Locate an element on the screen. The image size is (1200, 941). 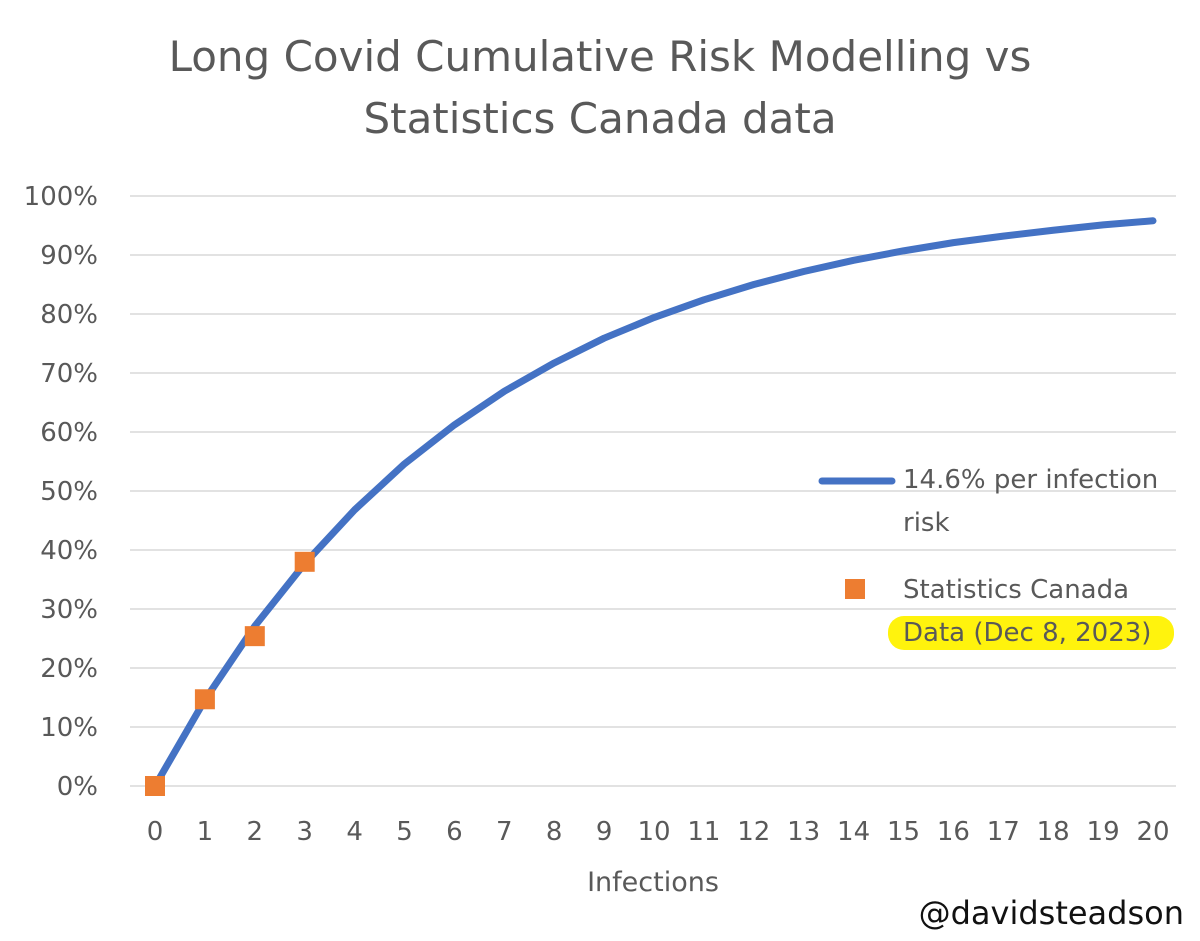
legend-label-line-series-2: risk is located at coordinates (926, 523).